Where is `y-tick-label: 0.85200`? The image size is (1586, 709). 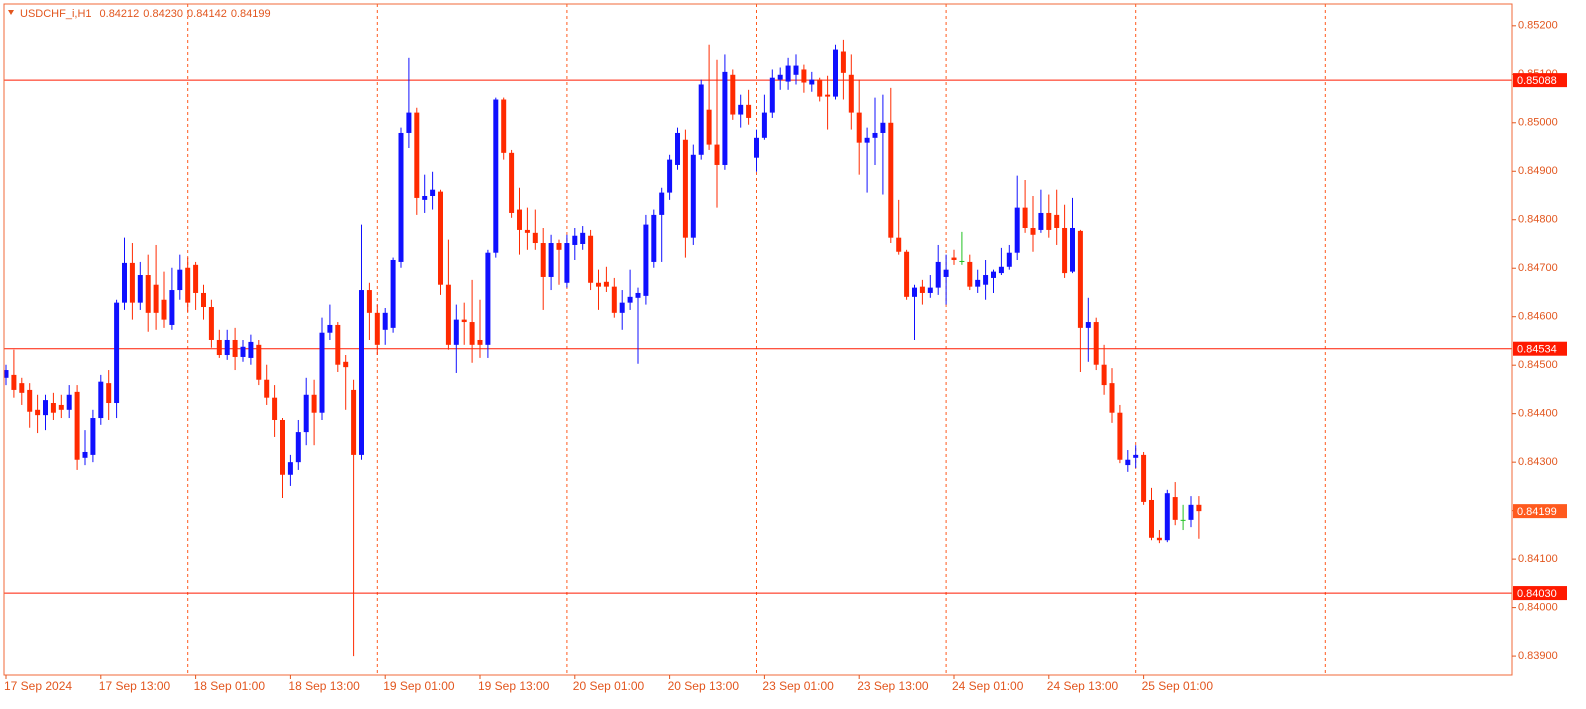
y-tick-label: 0.85200 is located at coordinates (1538, 26).